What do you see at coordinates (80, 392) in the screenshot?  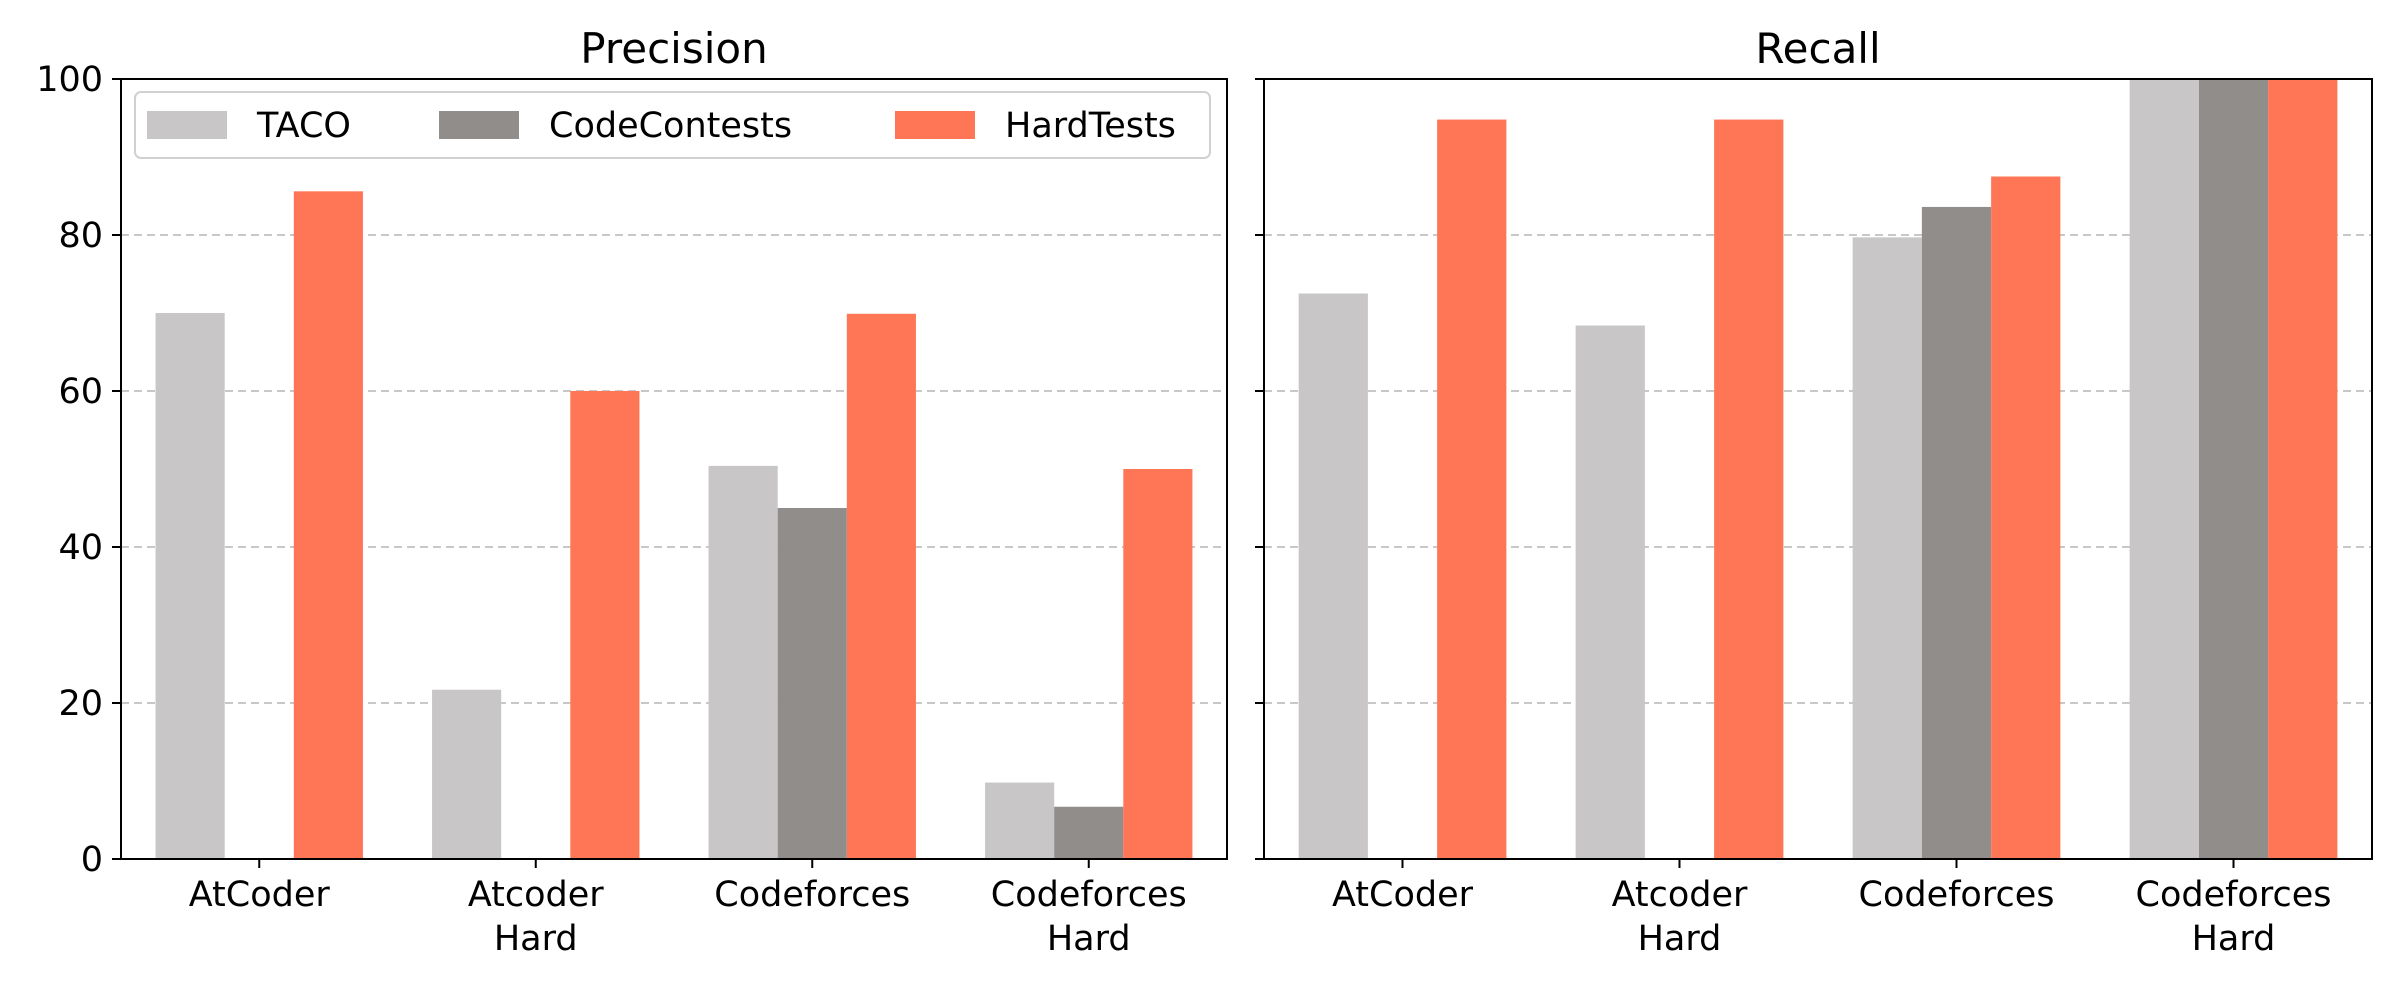 I see `y-tick-label: 60` at bounding box center [80, 392].